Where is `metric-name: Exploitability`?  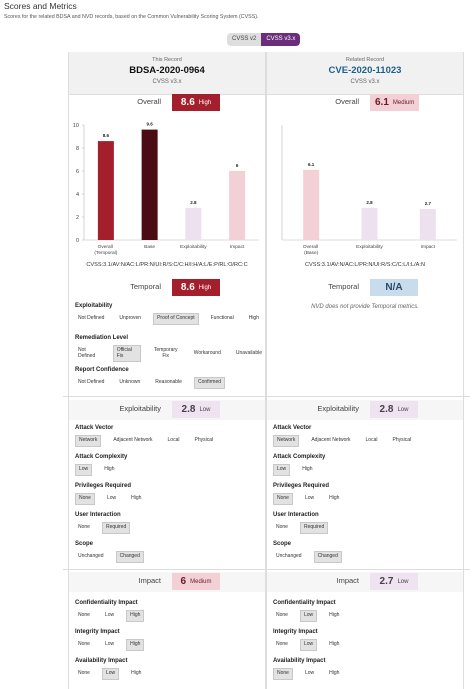 metric-name: Exploitability is located at coordinates (94, 306).